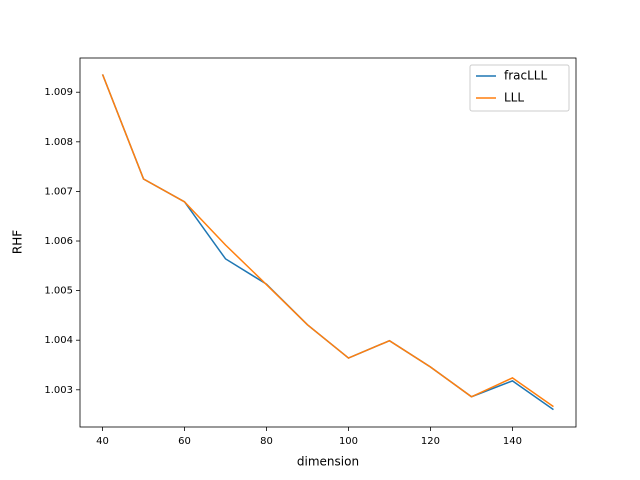 The height and width of the screenshot is (480, 640). I want to click on x-tick-label: 100, so click(348, 441).